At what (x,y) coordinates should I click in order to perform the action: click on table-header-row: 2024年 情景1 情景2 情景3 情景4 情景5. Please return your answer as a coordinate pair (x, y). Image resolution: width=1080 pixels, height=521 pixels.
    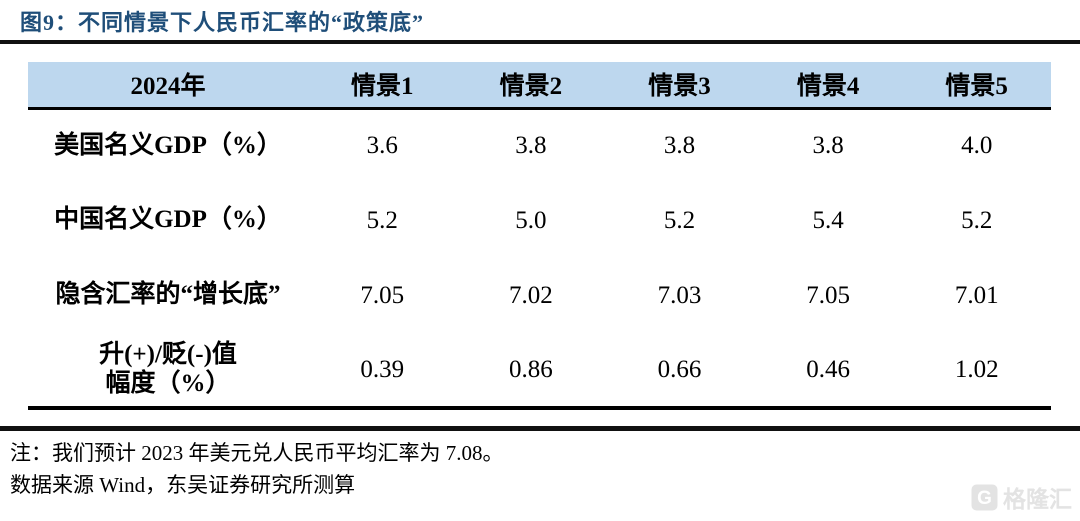
    Looking at the image, I should click on (539, 86).